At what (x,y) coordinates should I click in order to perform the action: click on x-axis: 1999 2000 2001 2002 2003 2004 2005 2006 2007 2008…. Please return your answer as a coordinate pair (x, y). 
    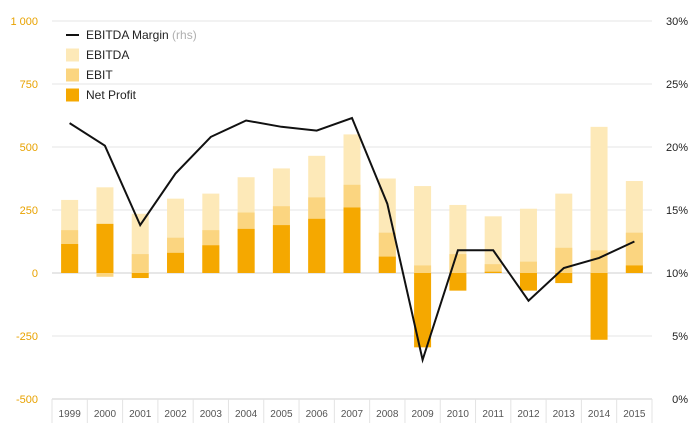
    Looking at the image, I should click on (352, 410).